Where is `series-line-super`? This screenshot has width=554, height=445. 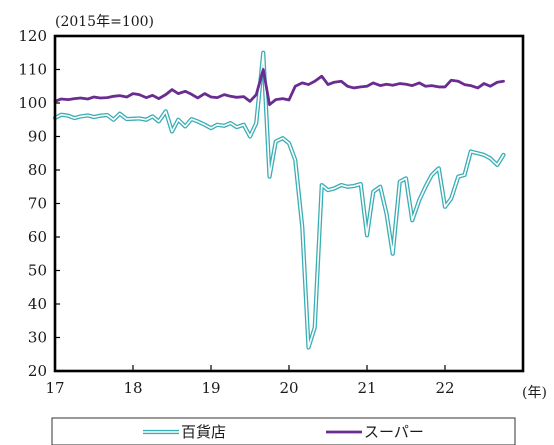 series-line-super is located at coordinates (279, 87).